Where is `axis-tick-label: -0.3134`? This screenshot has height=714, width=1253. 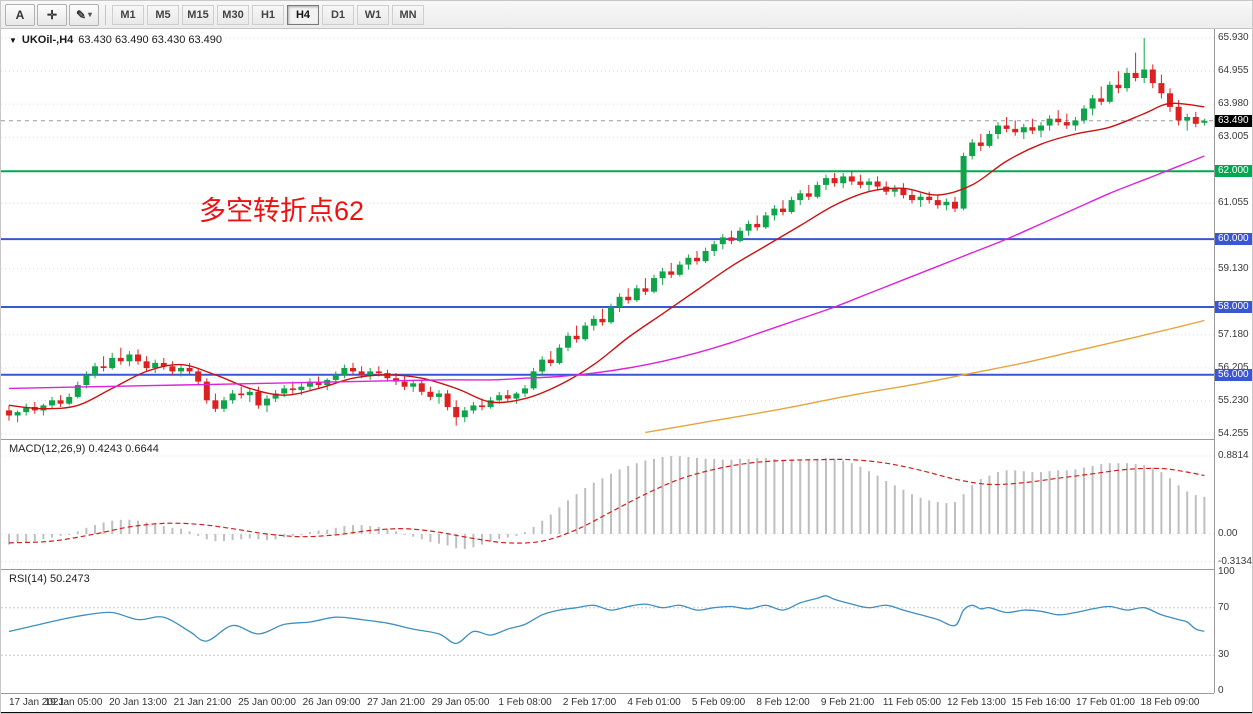
axis-tick-label: -0.3134 is located at coordinates (1235, 561).